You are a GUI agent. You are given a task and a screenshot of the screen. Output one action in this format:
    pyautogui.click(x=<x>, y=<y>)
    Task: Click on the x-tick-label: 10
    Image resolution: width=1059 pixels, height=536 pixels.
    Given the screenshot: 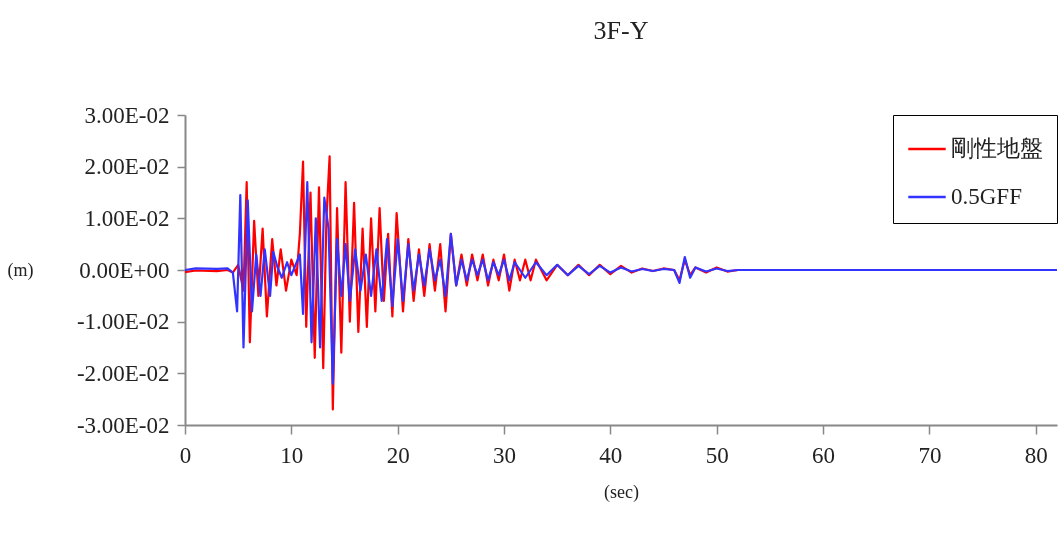 What is the action you would take?
    pyautogui.click(x=292, y=455)
    